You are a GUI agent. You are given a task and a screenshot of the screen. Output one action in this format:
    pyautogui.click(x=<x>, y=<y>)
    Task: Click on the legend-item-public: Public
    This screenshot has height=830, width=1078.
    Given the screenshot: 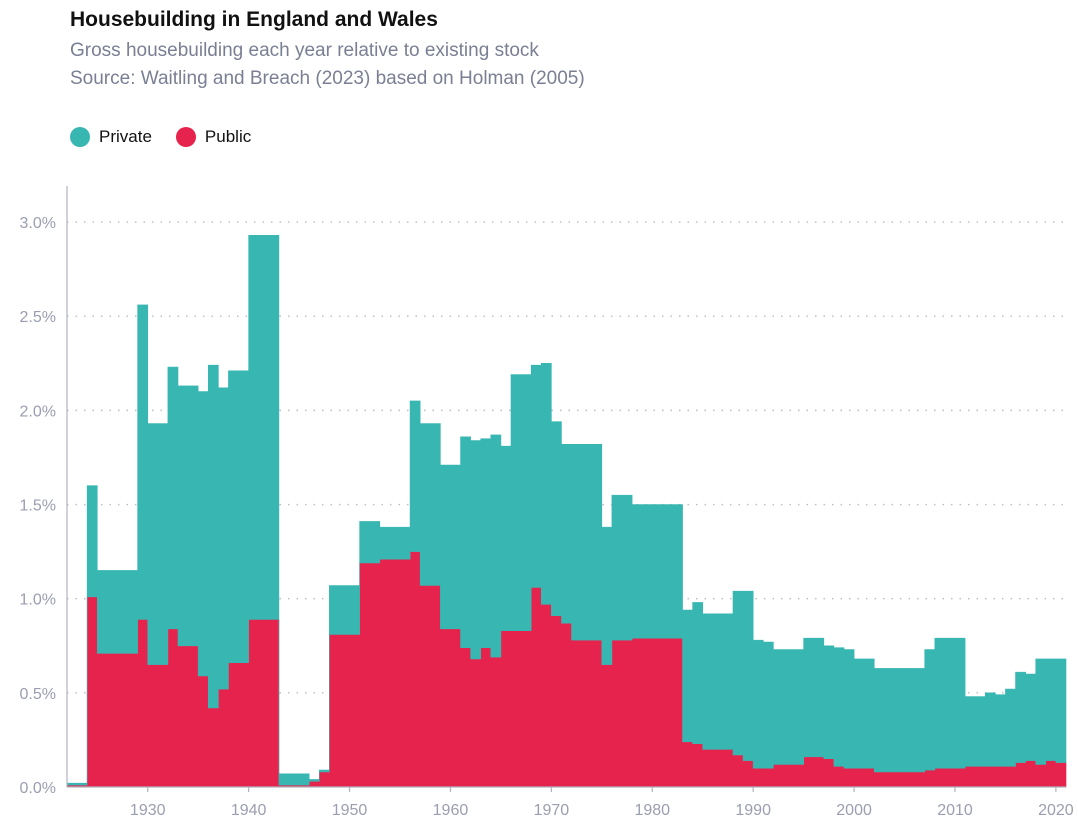 What is the action you would take?
    pyautogui.click(x=213, y=137)
    